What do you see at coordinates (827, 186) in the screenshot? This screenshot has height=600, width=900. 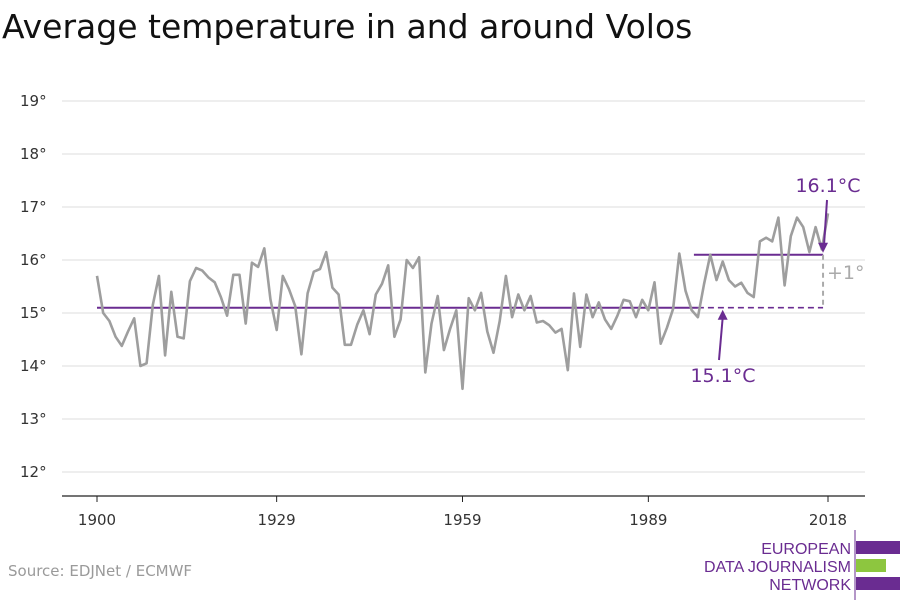 I see `recent-average-label: 16.1°C` at bounding box center [827, 186].